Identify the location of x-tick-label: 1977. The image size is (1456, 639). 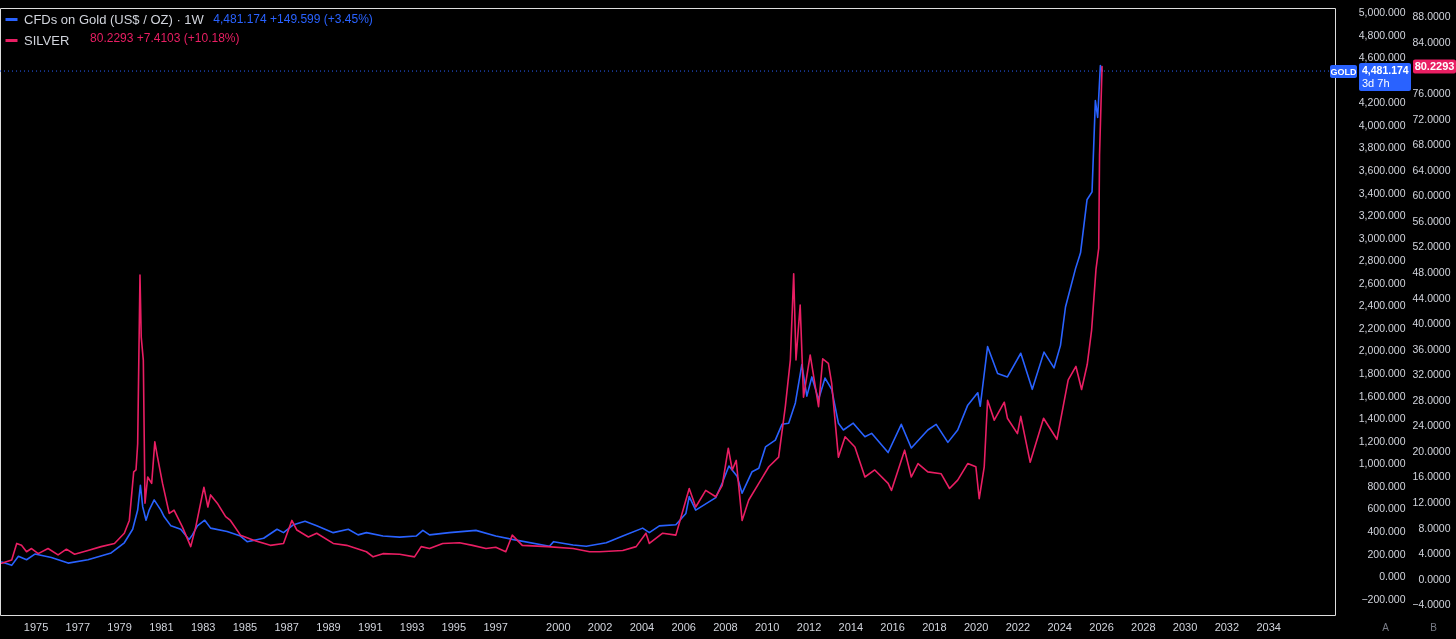
(78, 626).